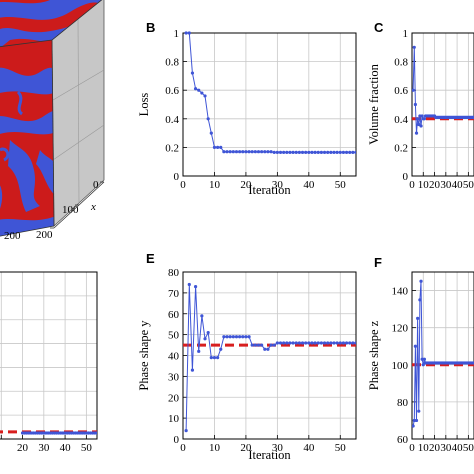 The height and width of the screenshot is (474, 474). I want to click on x-tick-label: 20, so click(246, 185).